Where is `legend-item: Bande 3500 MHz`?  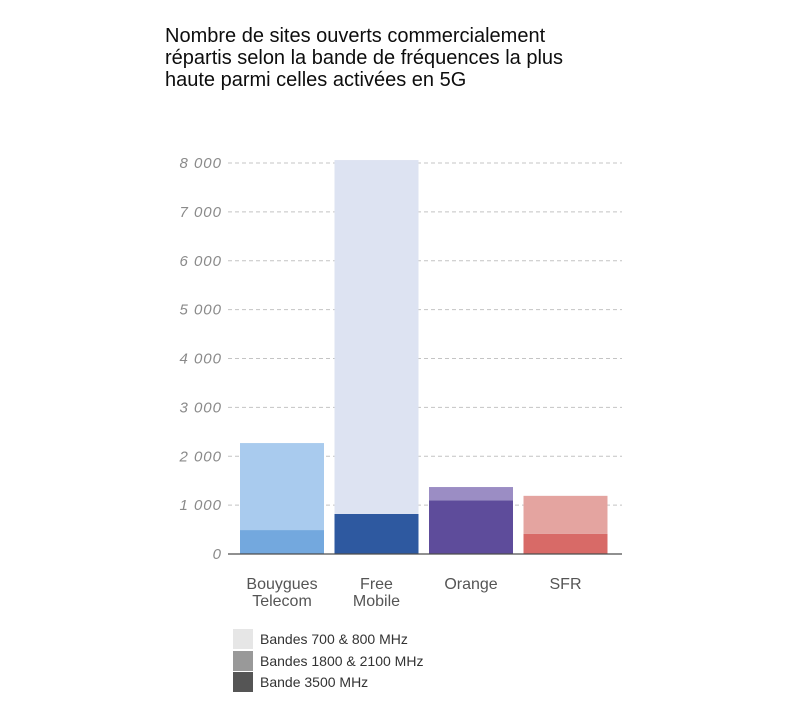 legend-item: Bande 3500 MHz is located at coordinates (300, 682).